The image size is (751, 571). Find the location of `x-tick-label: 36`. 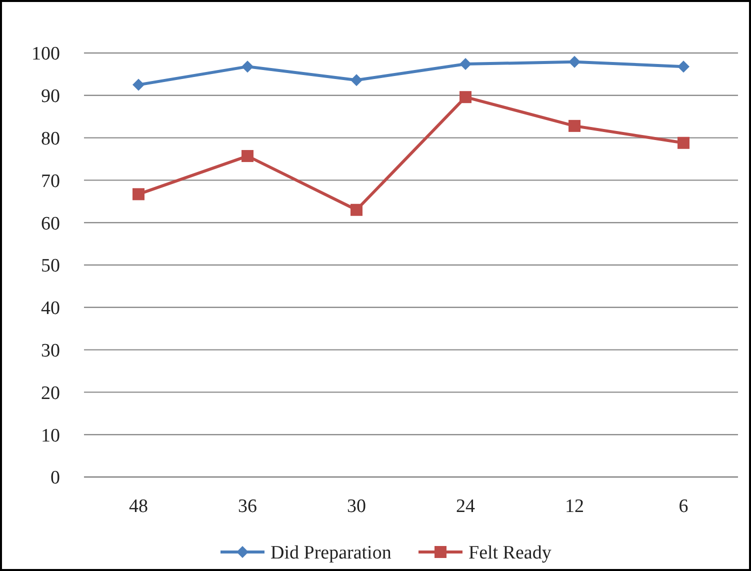

x-tick-label: 36 is located at coordinates (247, 506).